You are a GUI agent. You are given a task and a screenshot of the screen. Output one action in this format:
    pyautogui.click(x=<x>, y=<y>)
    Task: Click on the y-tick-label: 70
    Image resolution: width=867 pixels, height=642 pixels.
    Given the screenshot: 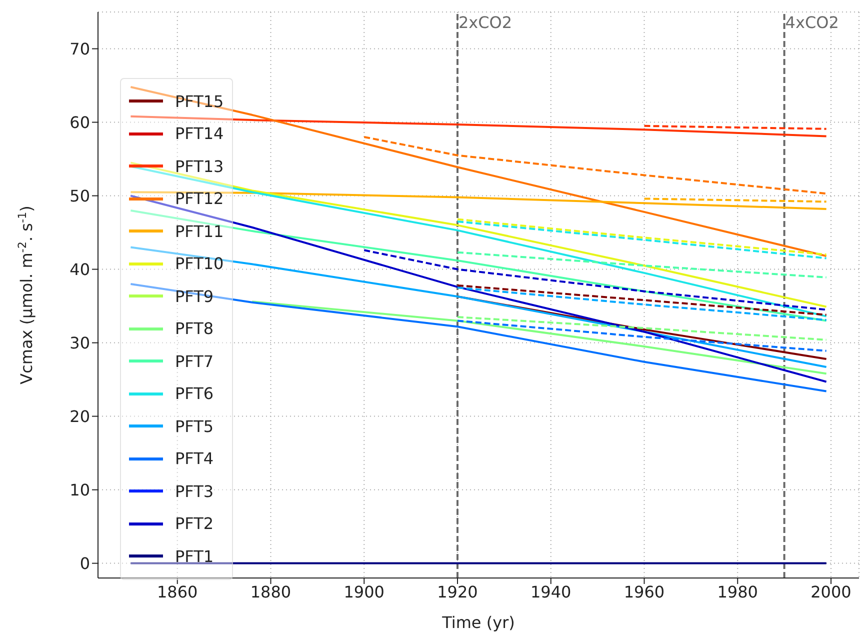 What is the action you would take?
    pyautogui.click(x=80, y=48)
    